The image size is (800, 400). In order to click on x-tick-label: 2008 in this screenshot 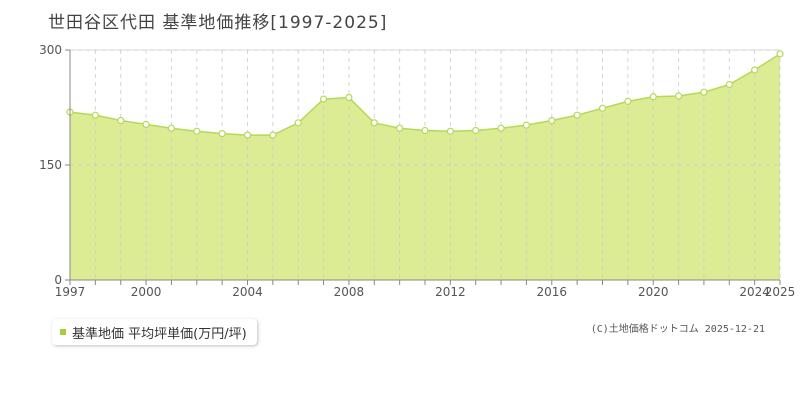, I will do `click(349, 292)`.